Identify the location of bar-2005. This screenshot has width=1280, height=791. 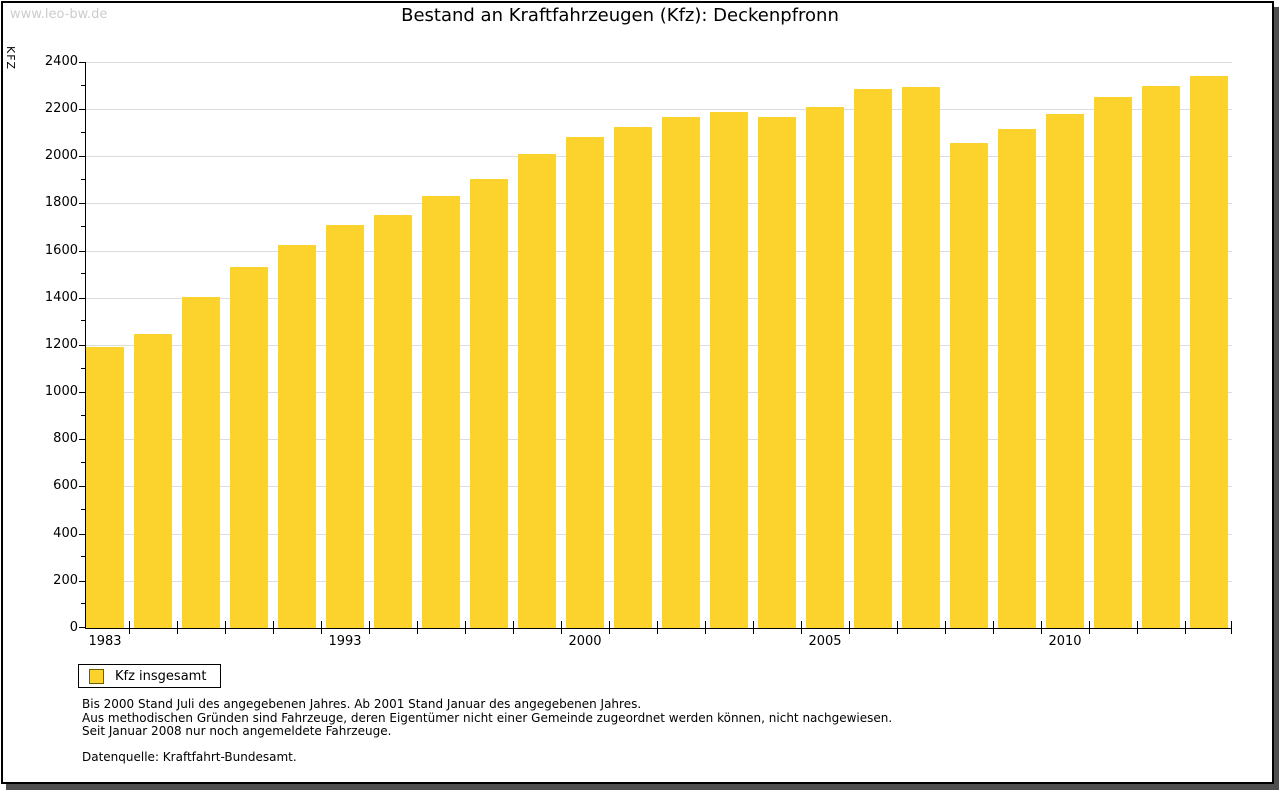
(825, 367).